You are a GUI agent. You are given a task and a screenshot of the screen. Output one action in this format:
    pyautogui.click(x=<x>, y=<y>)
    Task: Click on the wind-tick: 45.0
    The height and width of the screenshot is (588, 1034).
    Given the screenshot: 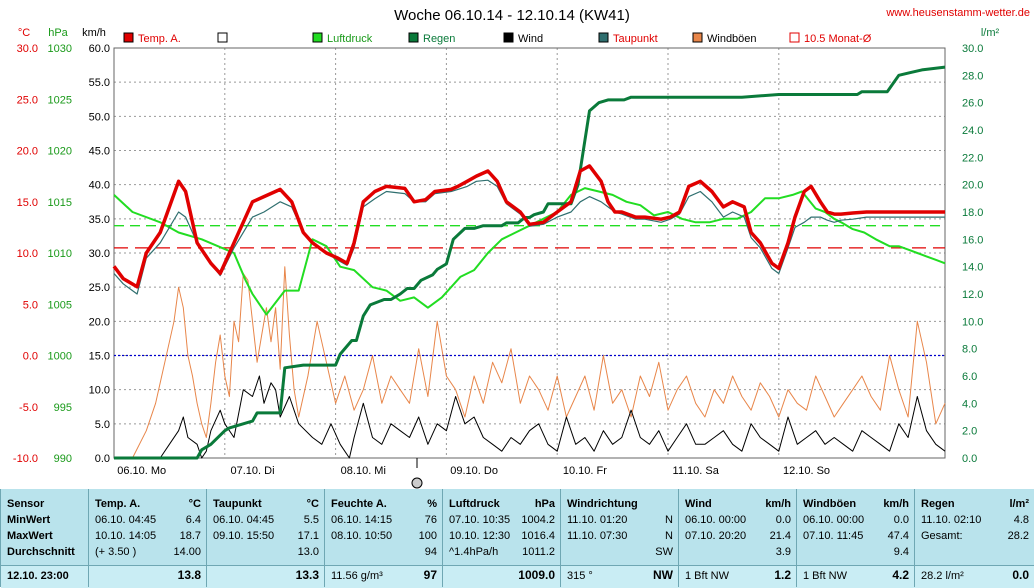 What is the action you would take?
    pyautogui.click(x=99, y=152)
    